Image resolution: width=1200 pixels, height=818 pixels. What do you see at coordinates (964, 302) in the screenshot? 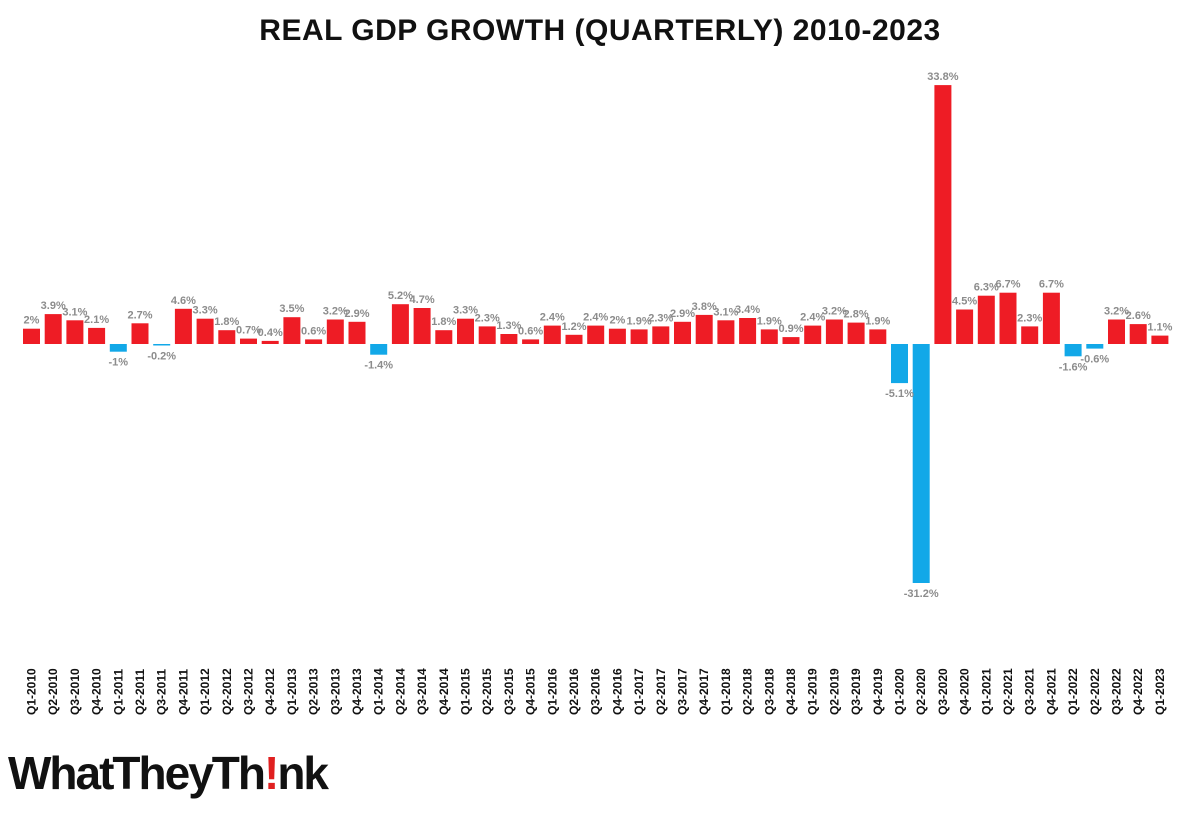
I see `value-label-Q4-2020: 4.5%` at bounding box center [964, 302].